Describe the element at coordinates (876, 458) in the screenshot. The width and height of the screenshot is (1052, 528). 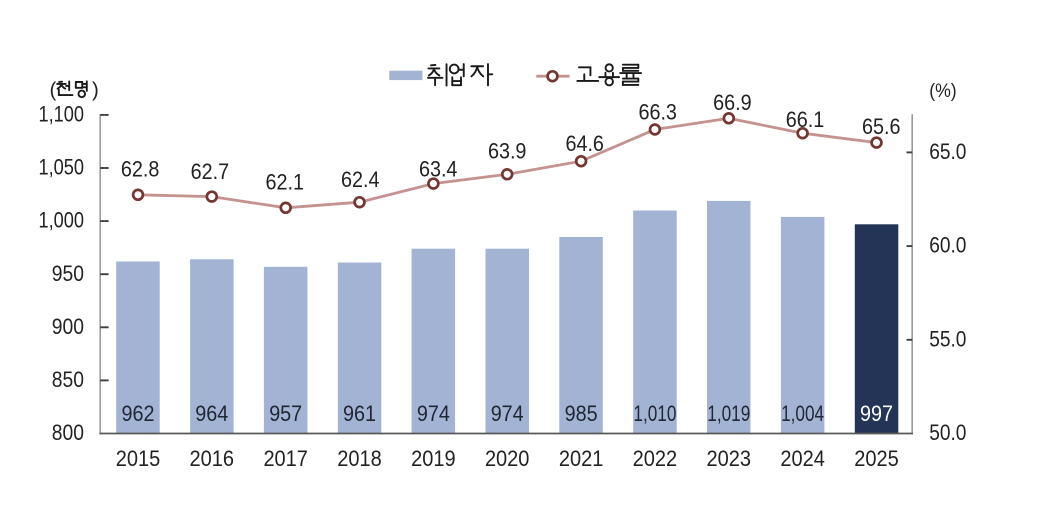
I see `svg-text: 2025` at that location.